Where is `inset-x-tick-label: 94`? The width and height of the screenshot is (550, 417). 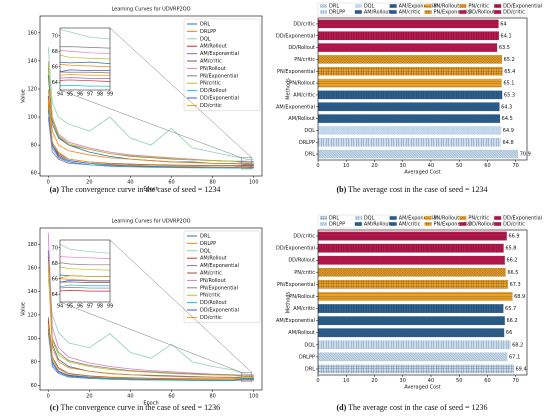 inset-x-tick-label: 94 is located at coordinates (60, 307).